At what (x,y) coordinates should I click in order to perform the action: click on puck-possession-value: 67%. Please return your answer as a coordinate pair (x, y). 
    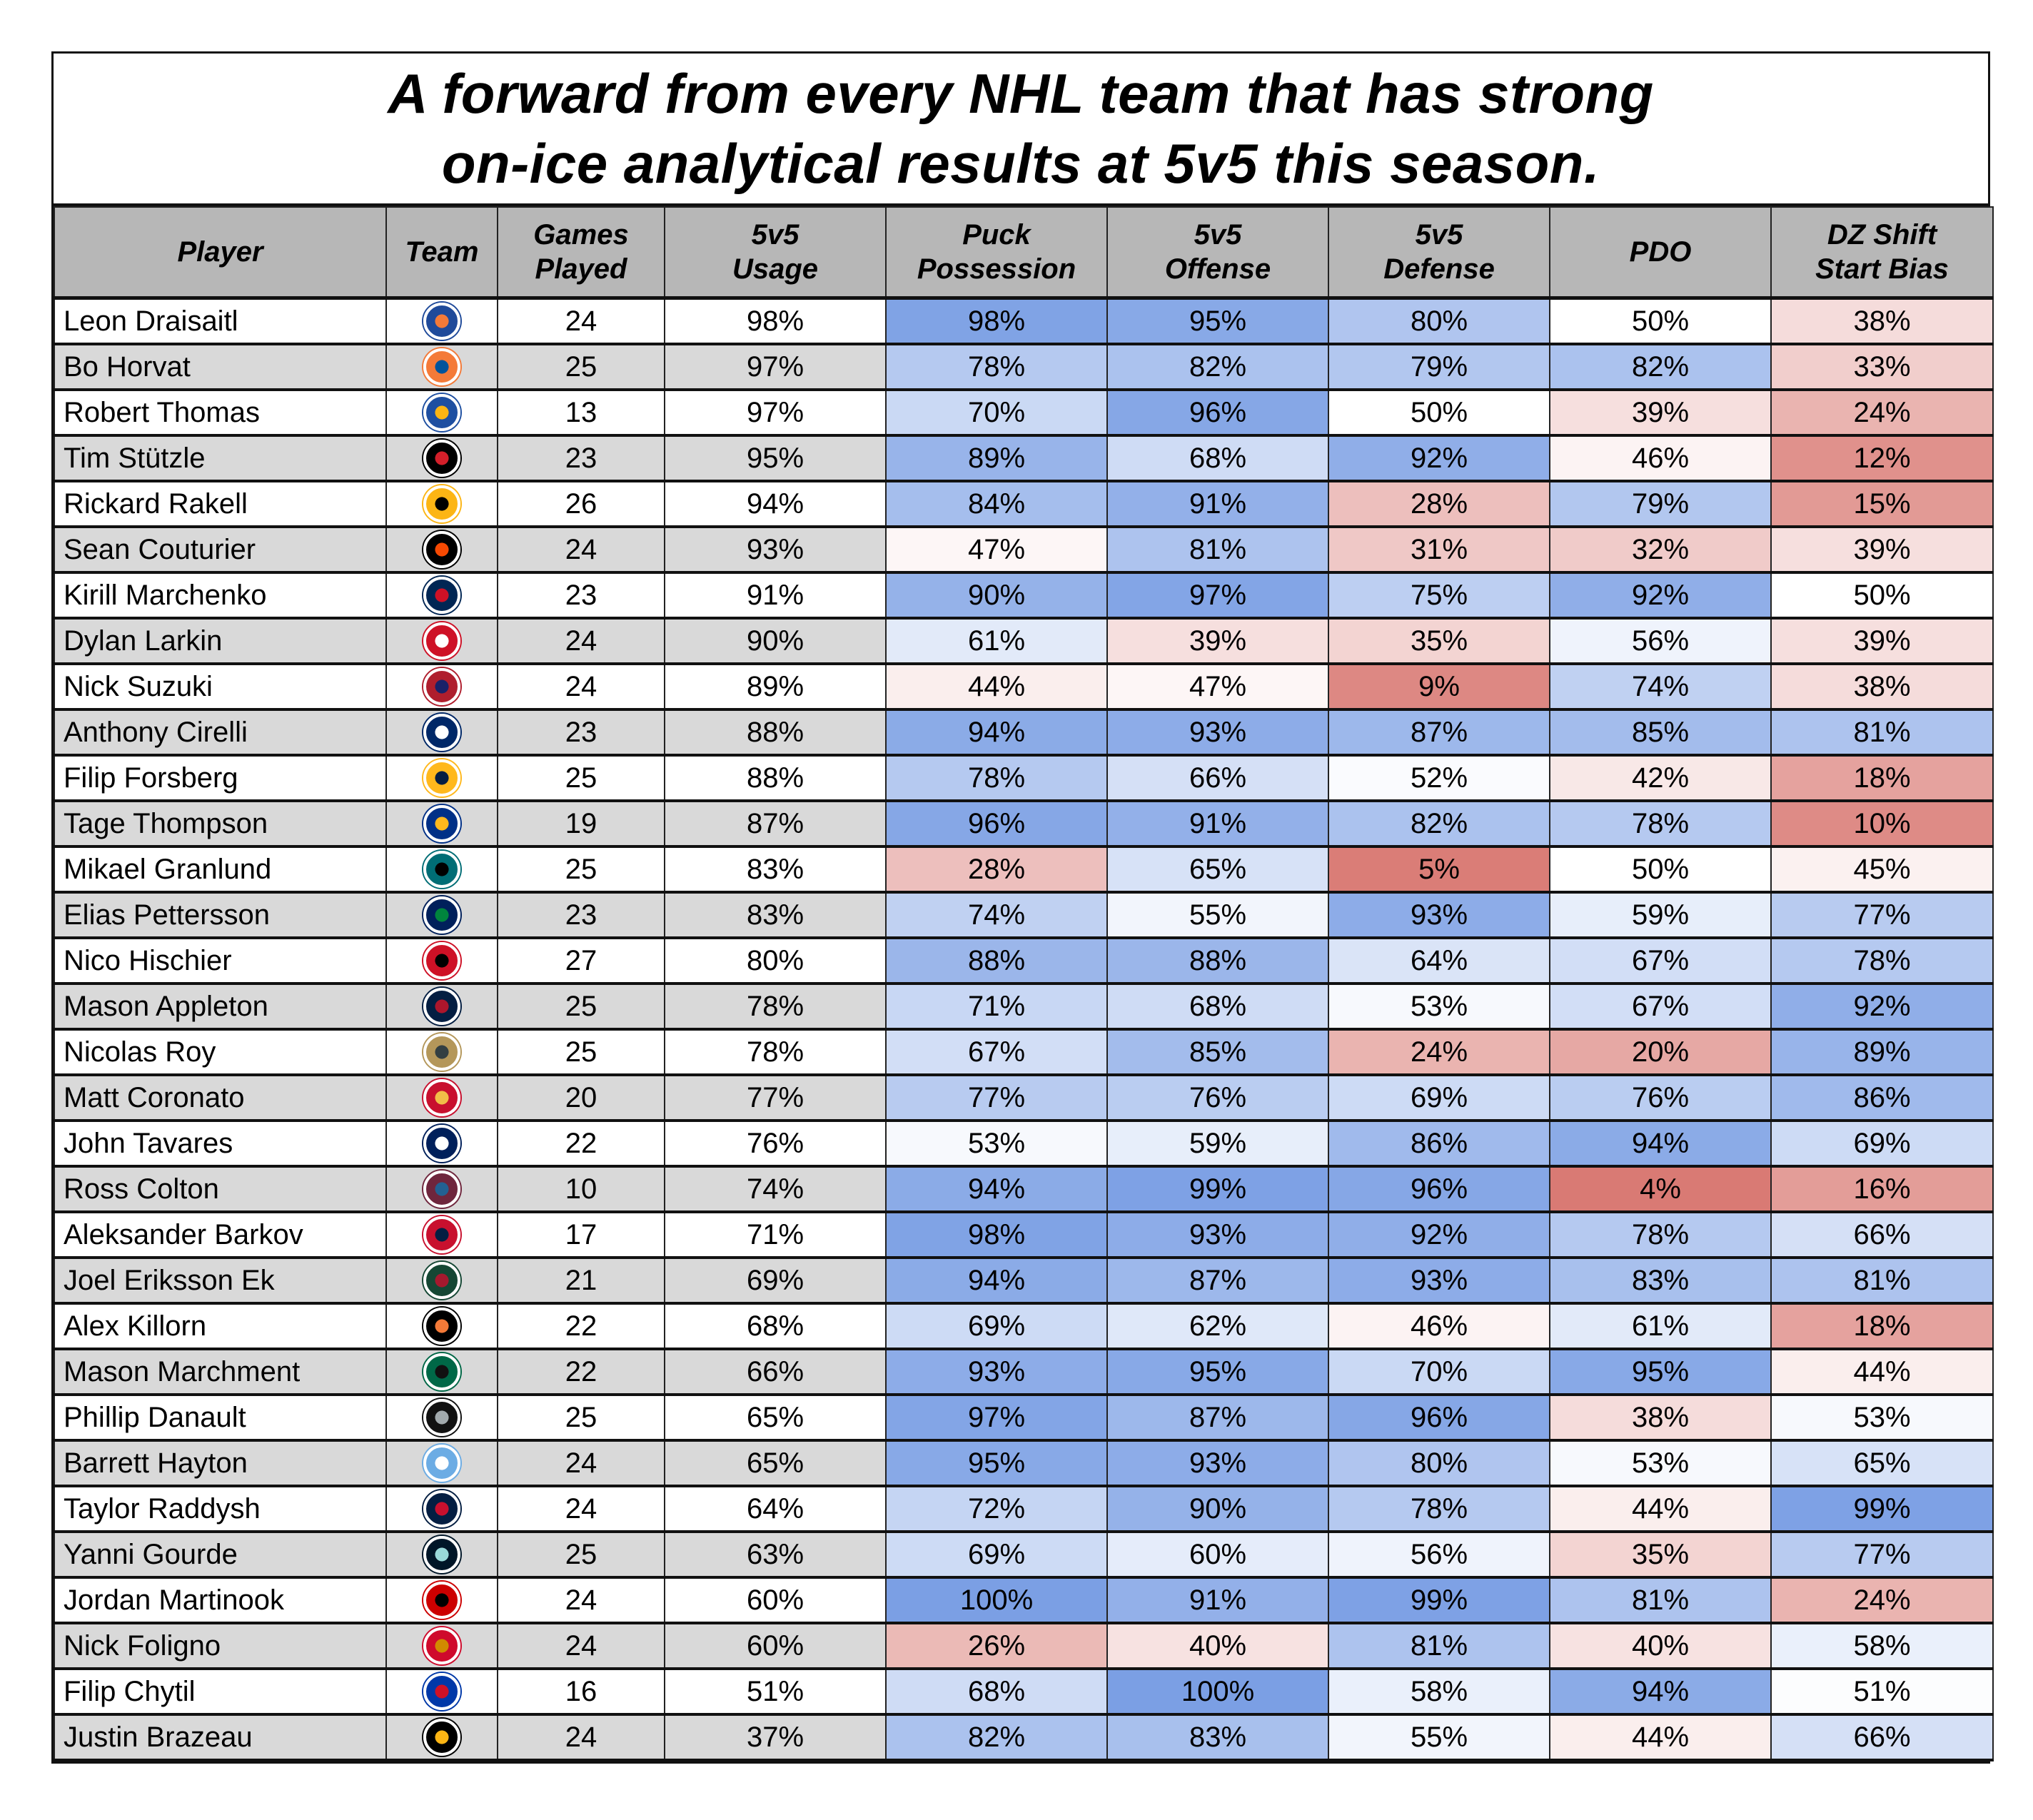
    Looking at the image, I should click on (996, 1052).